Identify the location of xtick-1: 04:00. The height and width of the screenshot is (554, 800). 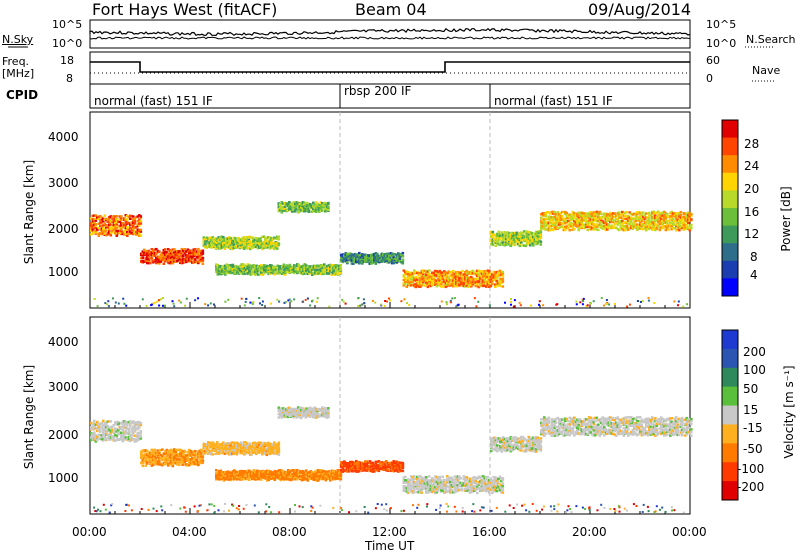
(189, 532).